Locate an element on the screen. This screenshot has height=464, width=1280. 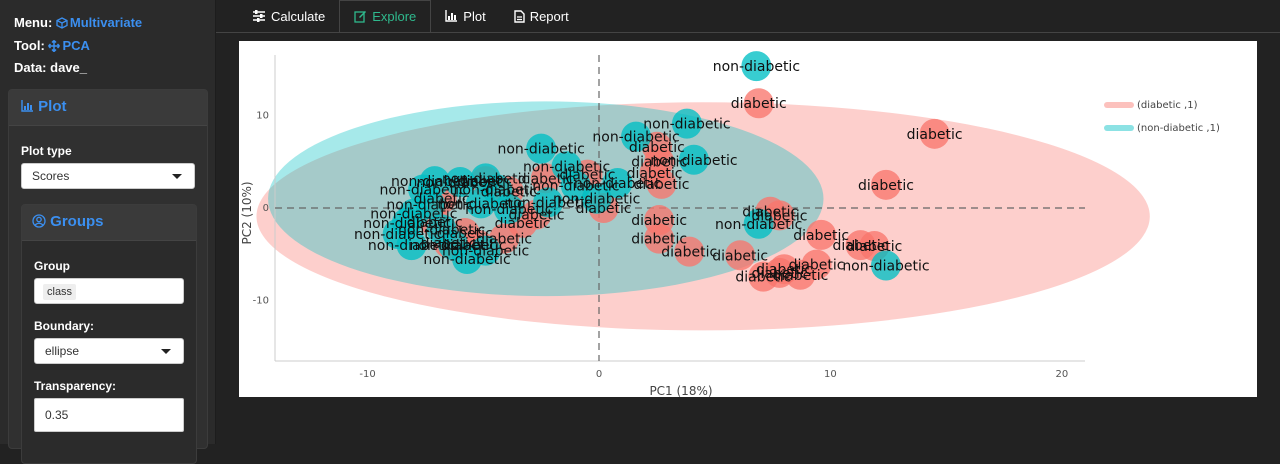
x-tick-label: 10 is located at coordinates (830, 374).